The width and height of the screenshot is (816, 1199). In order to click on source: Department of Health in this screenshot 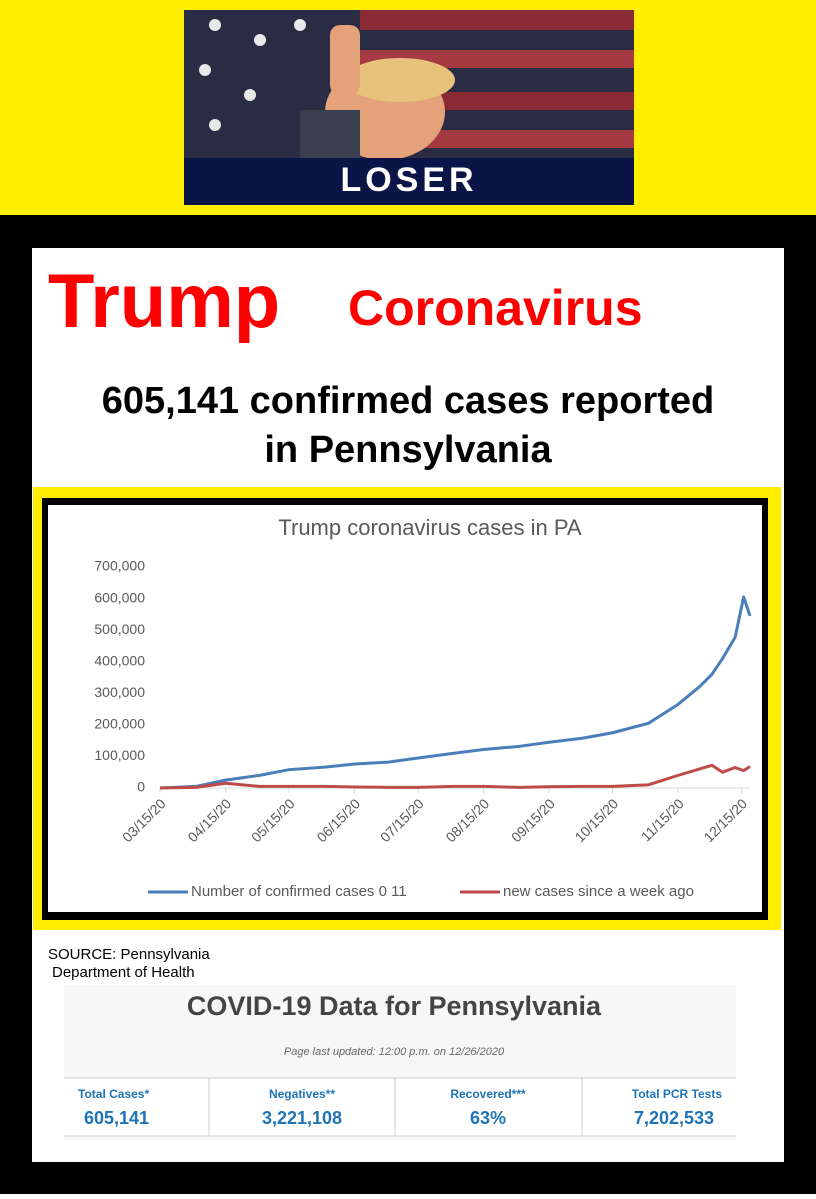, I will do `click(123, 972)`.